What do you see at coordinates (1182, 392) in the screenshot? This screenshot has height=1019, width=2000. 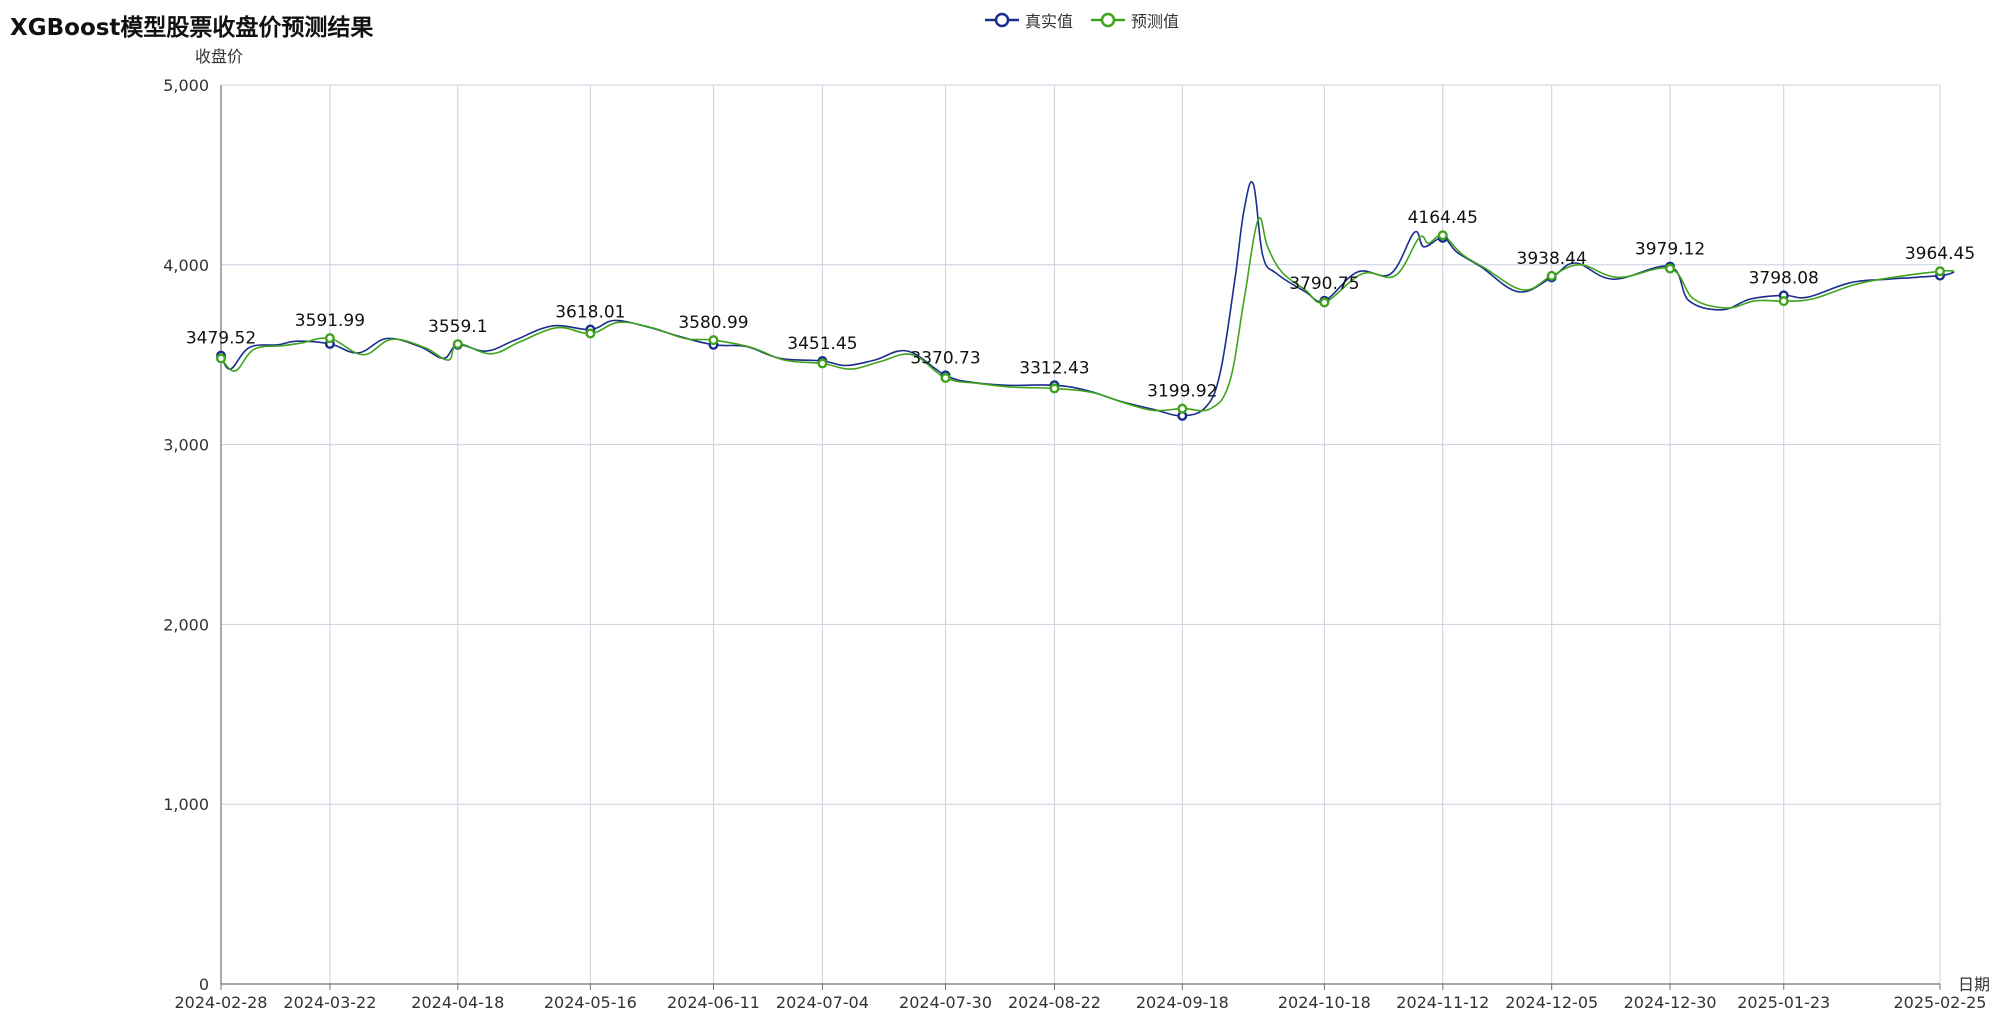 I see `data-label: 3199.92` at bounding box center [1182, 392].